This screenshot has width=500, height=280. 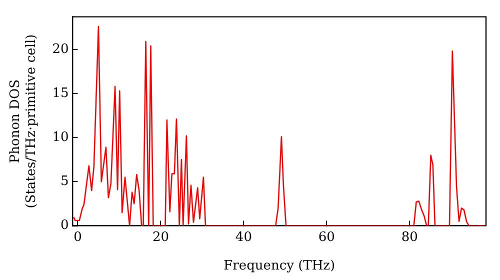 I want to click on x-tick-label: 60, so click(x=326, y=237).